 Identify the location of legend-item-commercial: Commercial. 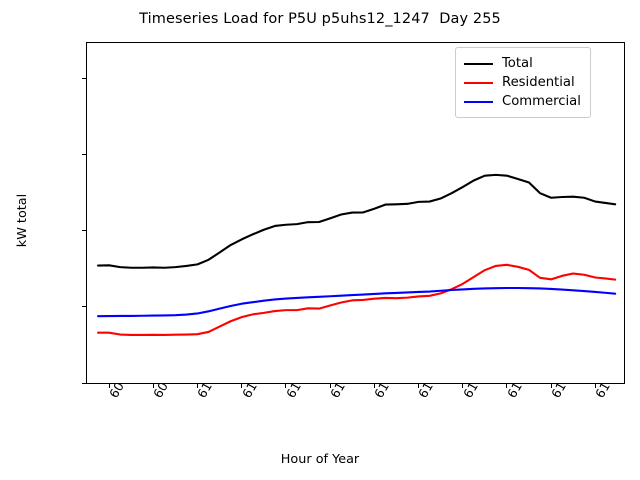
(522, 101).